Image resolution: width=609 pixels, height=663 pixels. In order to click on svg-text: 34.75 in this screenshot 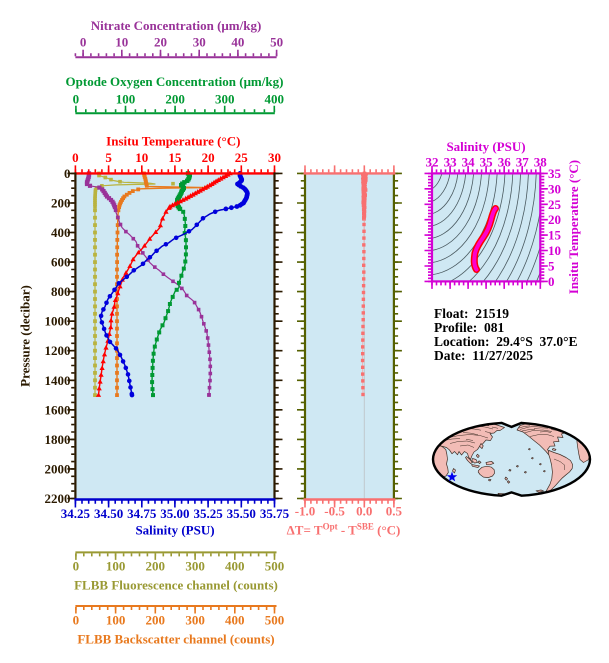, I will do `click(142, 513)`.